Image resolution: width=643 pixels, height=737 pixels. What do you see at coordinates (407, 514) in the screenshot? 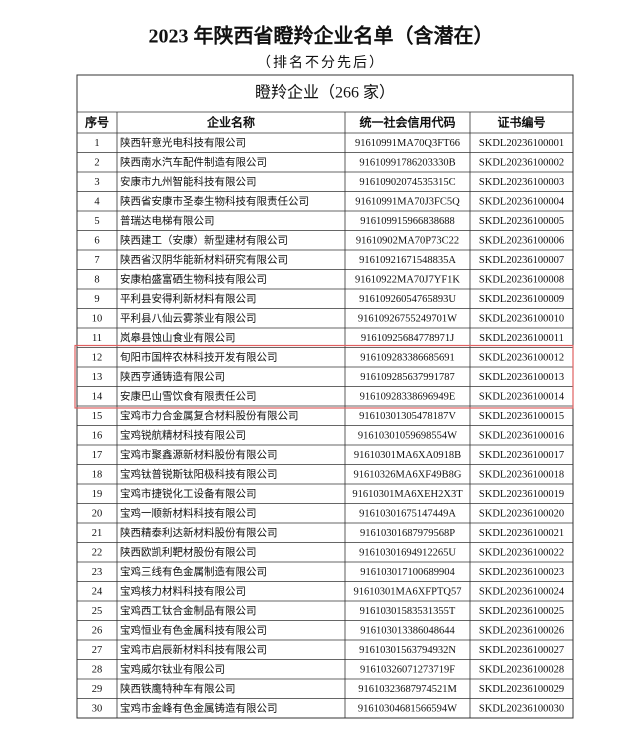
I see `credit-code: 91610301675147449A` at bounding box center [407, 514].